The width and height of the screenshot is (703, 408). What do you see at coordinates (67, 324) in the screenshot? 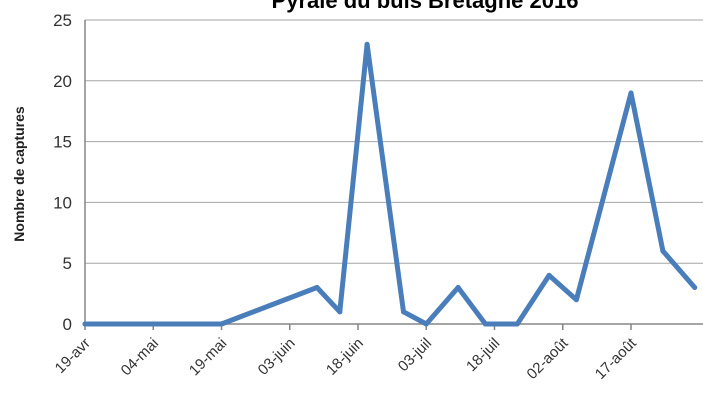
I see `y-tick-label: 0` at bounding box center [67, 324].